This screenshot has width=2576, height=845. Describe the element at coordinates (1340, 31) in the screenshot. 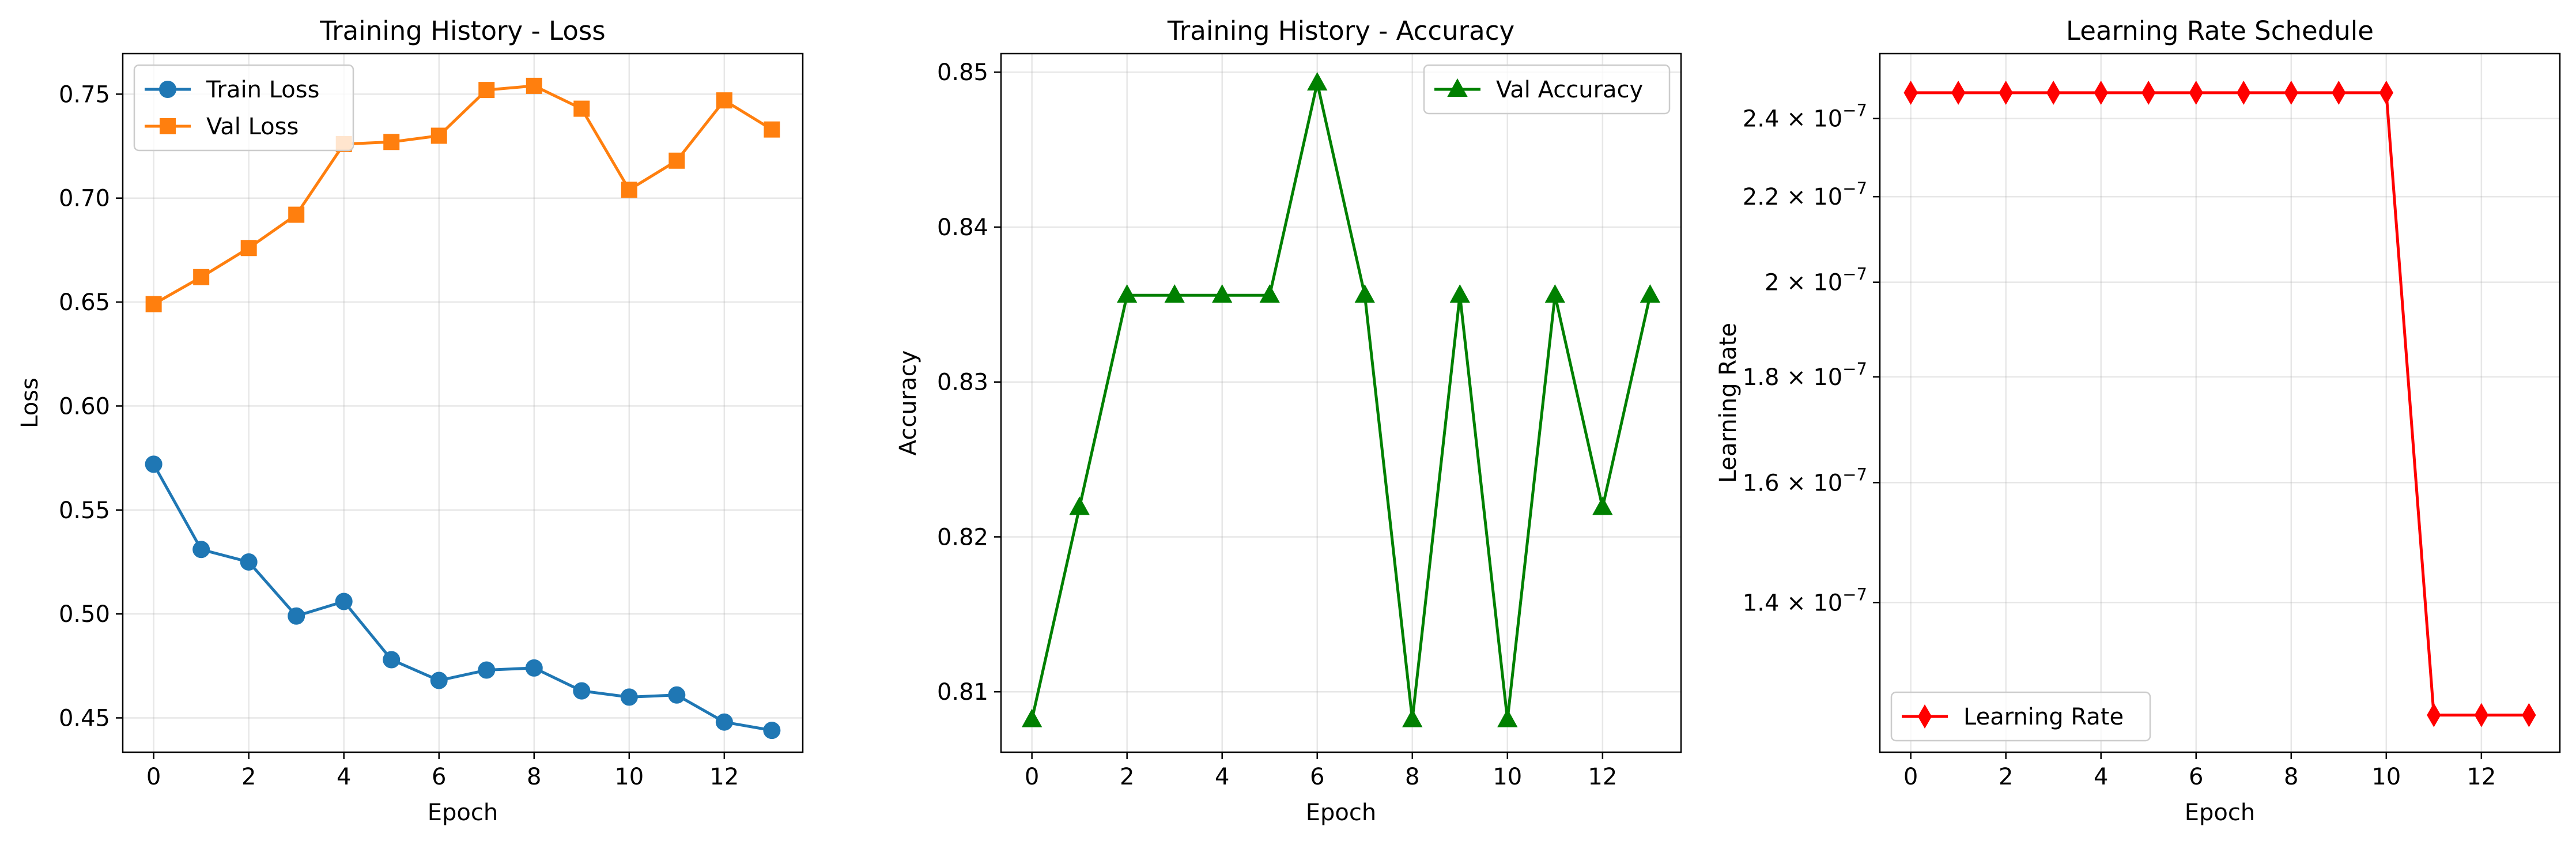

I see `chart-title: Training History - Accuracy` at that location.